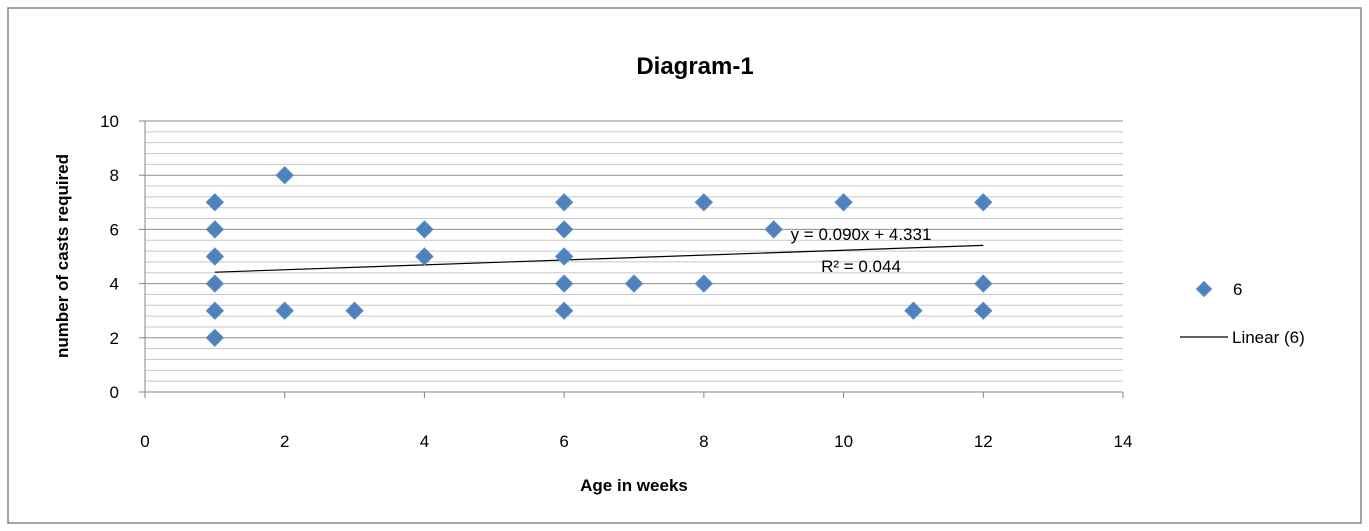 This screenshot has width=1369, height=531. What do you see at coordinates (843, 441) in the screenshot?
I see `x-tick-label: 10` at bounding box center [843, 441].